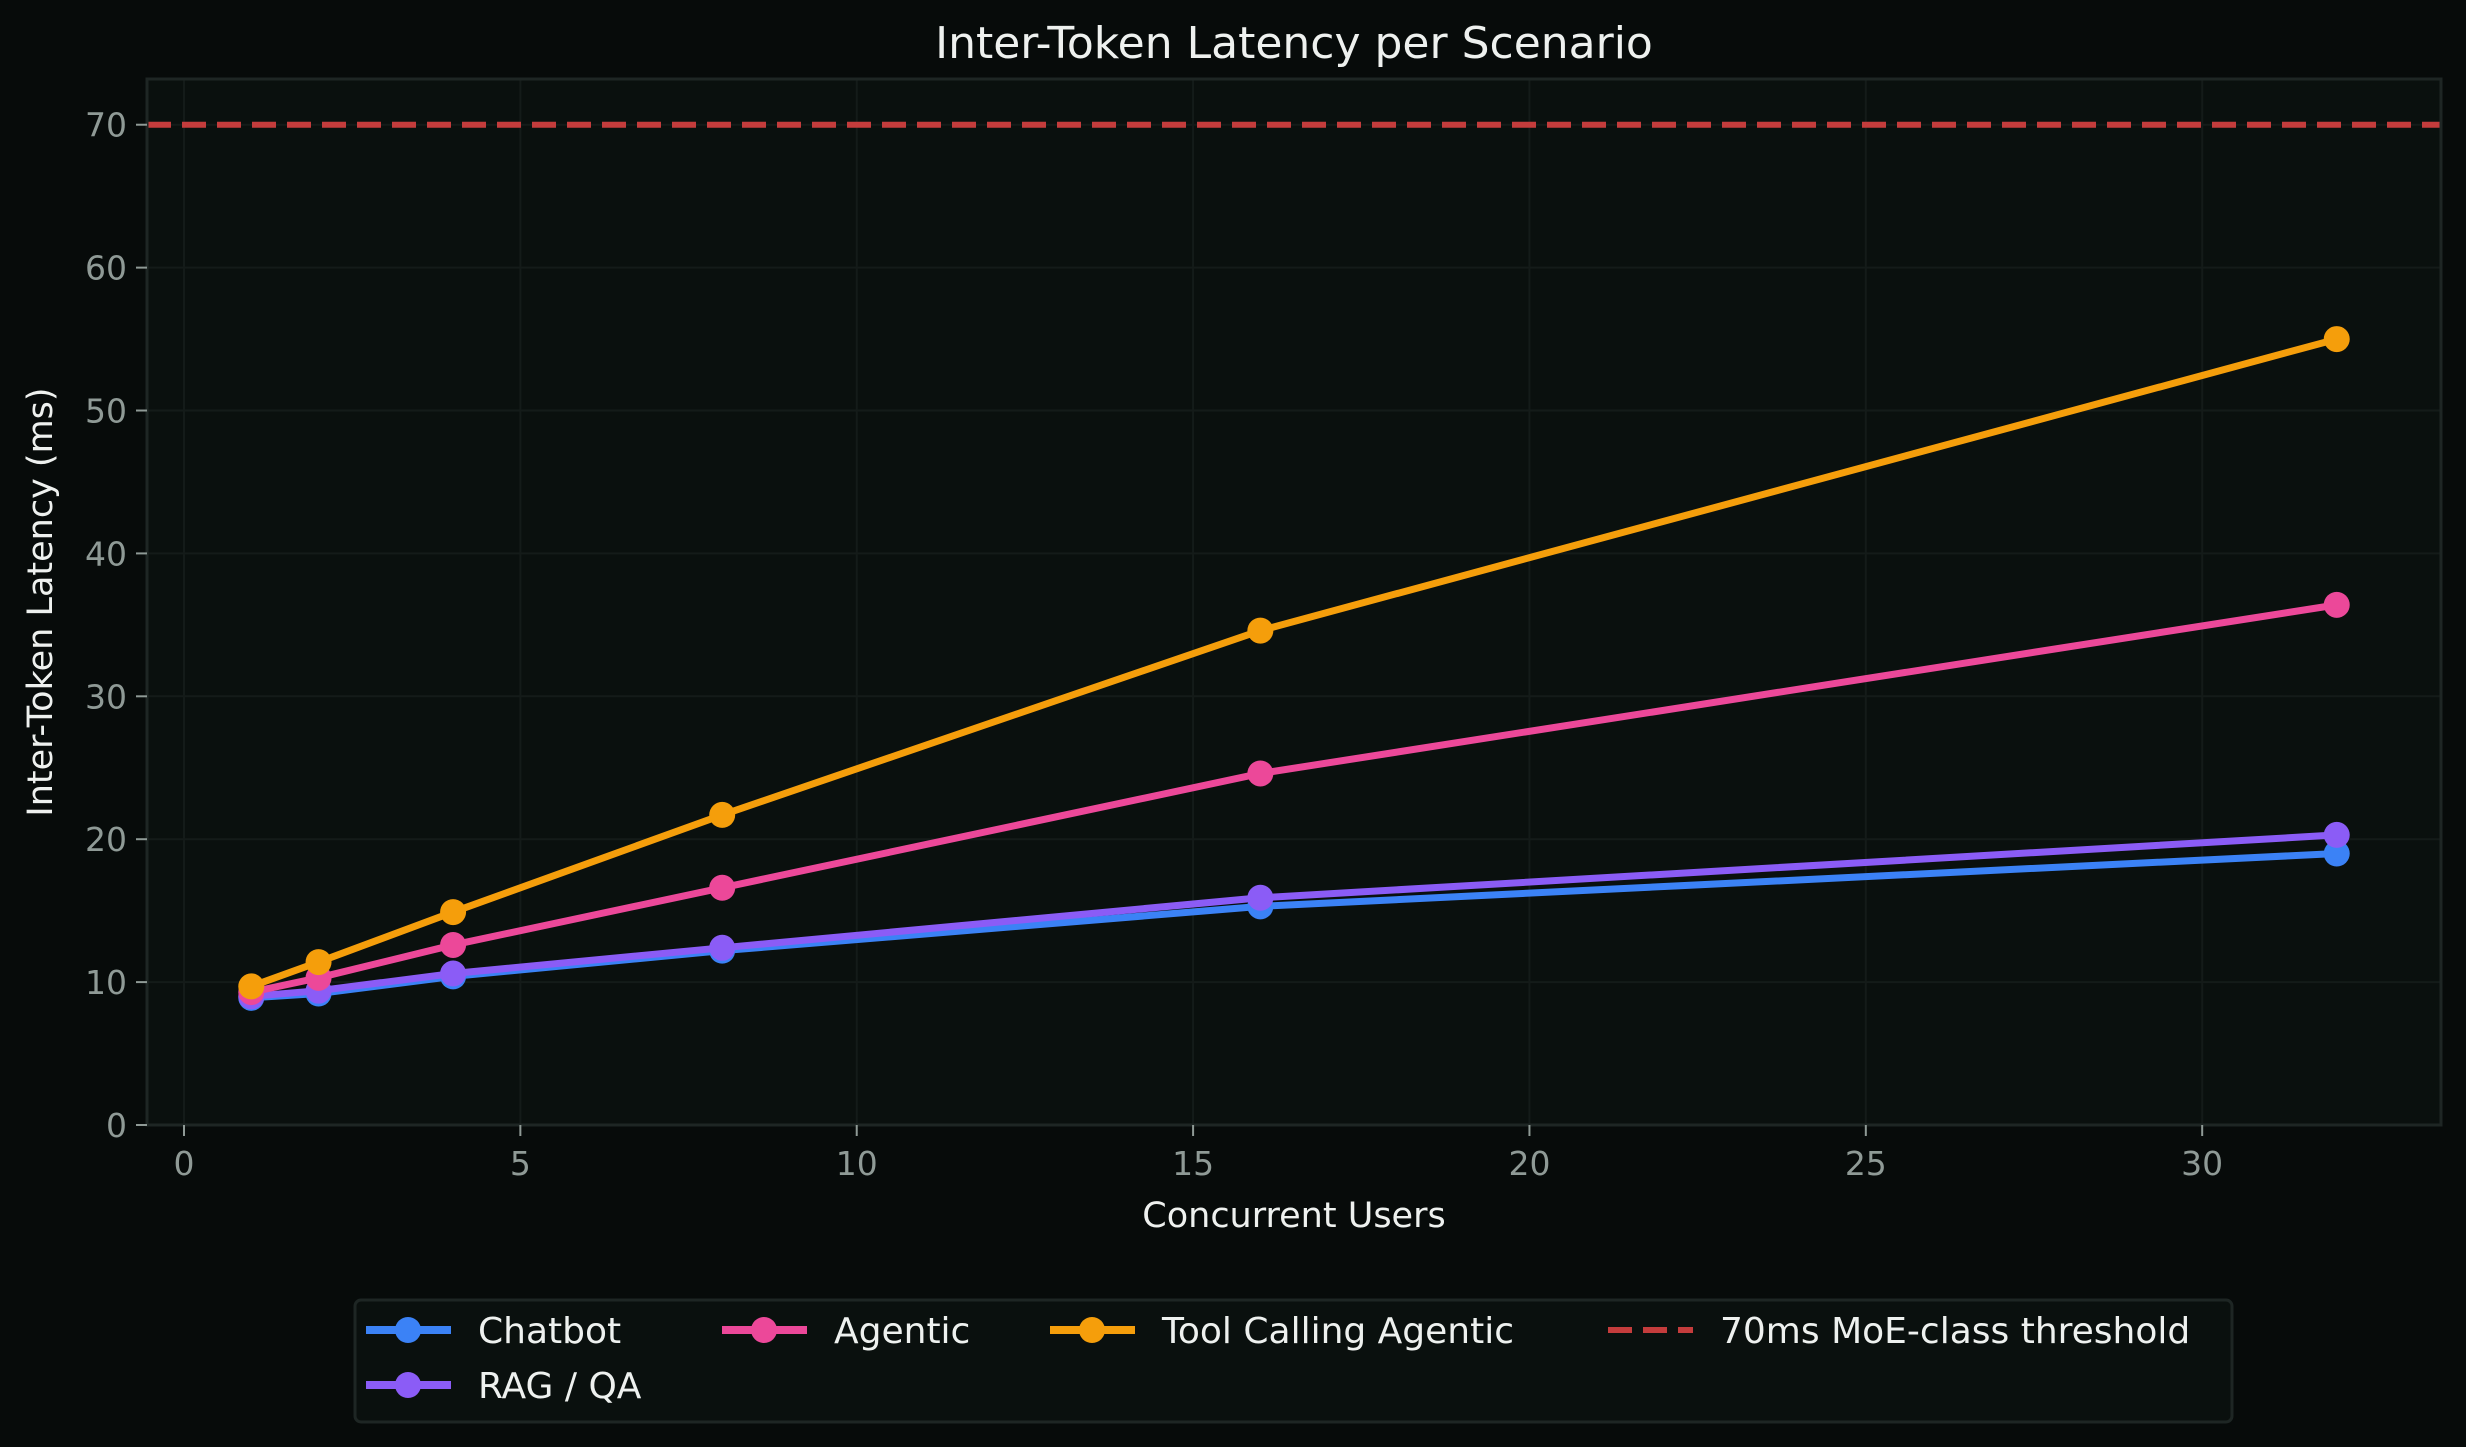 The height and width of the screenshot is (1447, 2466). What do you see at coordinates (106, 268) in the screenshot?
I see `y-tick-label: 60` at bounding box center [106, 268].